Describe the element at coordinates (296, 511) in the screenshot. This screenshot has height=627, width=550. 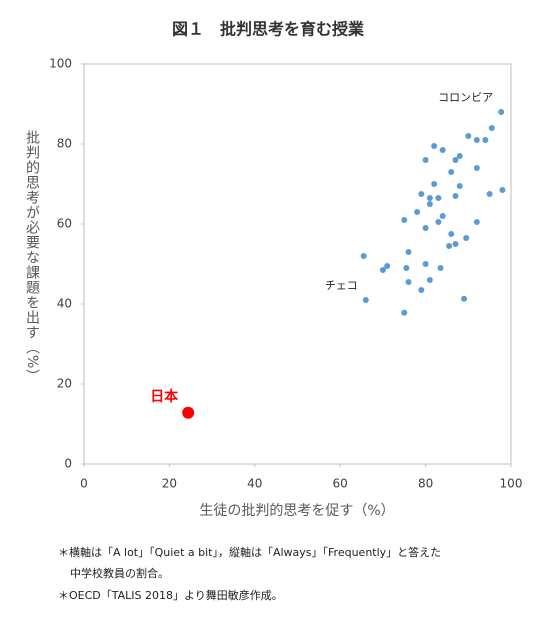
I see `x-axis-label: 生徒の批判的思考を促す（%）` at that location.